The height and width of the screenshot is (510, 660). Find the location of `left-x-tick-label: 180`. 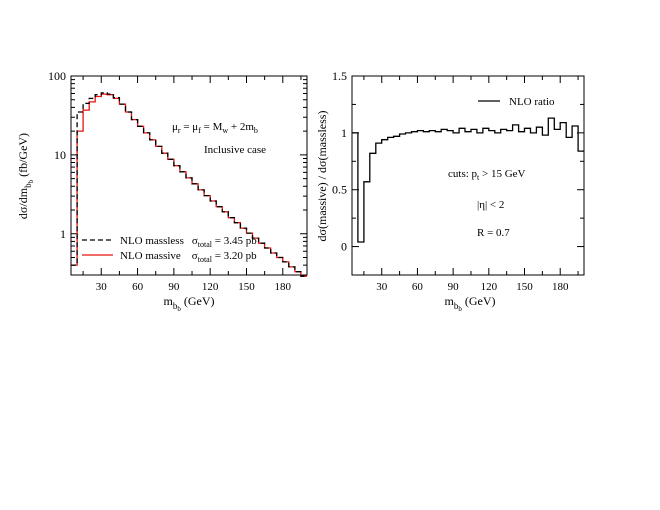

left-x-tick-label: 180 is located at coordinates (283, 287).